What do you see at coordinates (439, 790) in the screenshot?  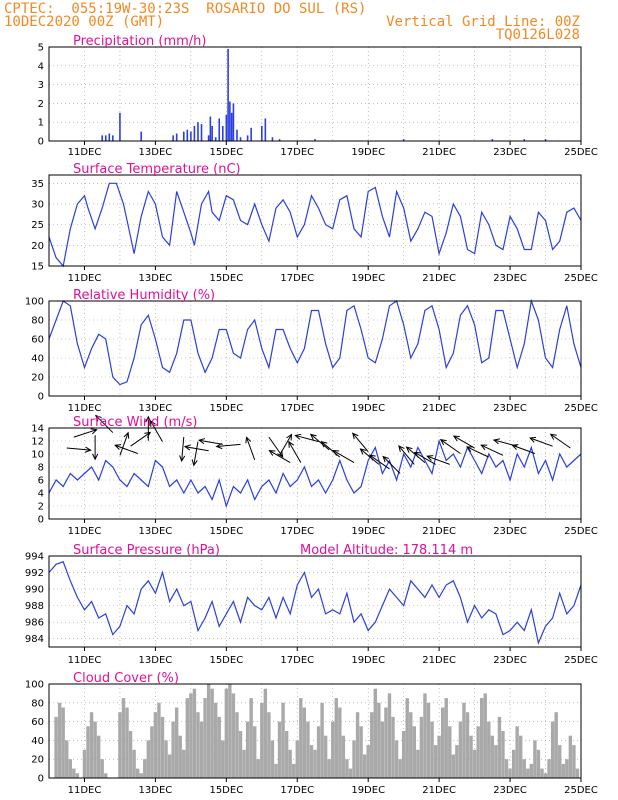 I see `x-tick-label: 21DEC` at bounding box center [439, 790].